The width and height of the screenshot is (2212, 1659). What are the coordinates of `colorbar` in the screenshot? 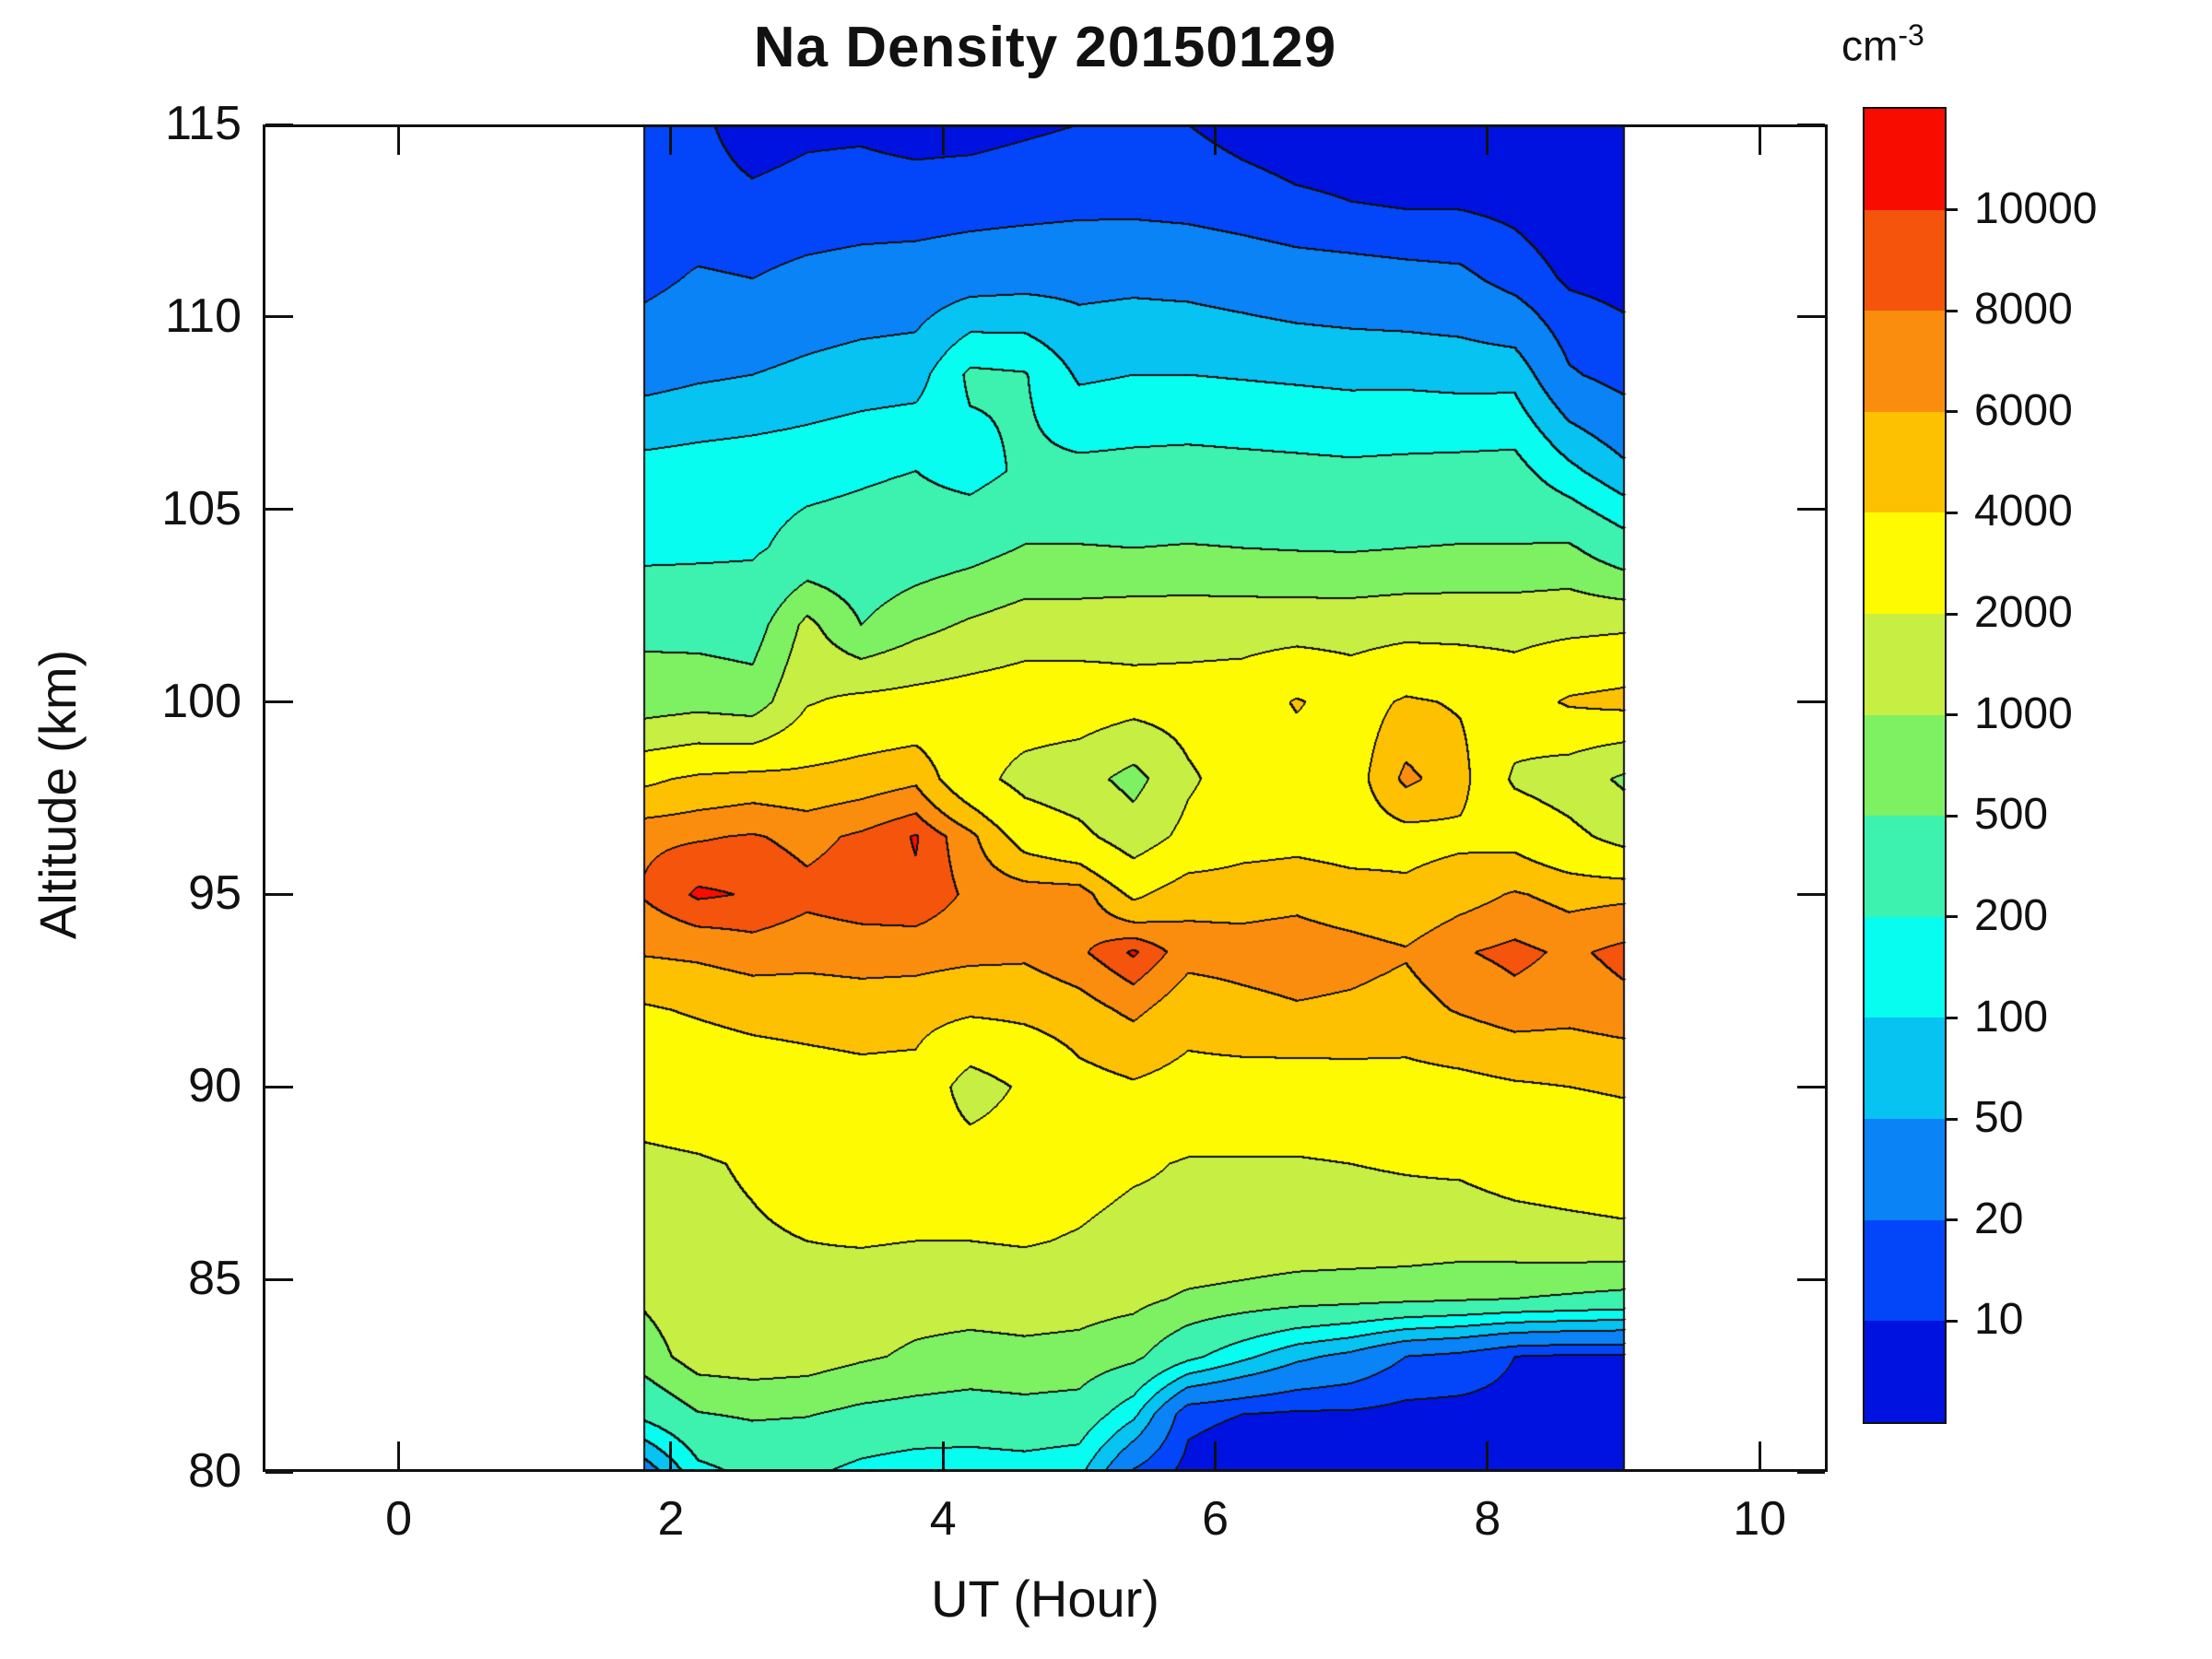 It's located at (1905, 765).